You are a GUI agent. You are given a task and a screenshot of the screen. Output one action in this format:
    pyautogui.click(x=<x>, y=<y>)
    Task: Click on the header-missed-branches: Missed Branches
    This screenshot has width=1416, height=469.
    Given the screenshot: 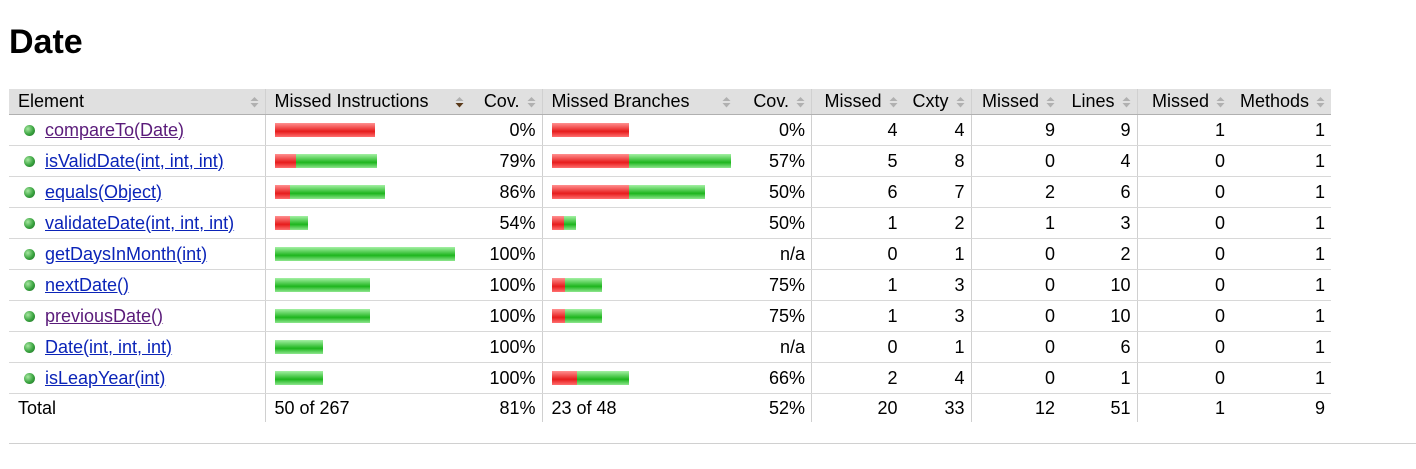 What is the action you would take?
    pyautogui.click(x=639, y=102)
    